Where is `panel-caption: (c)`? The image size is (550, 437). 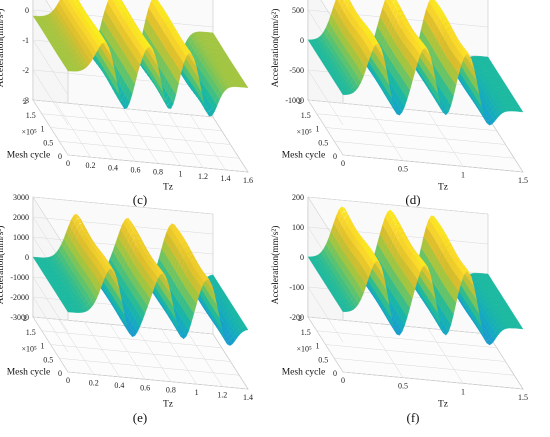 panel-caption: (c) is located at coordinates (140, 199).